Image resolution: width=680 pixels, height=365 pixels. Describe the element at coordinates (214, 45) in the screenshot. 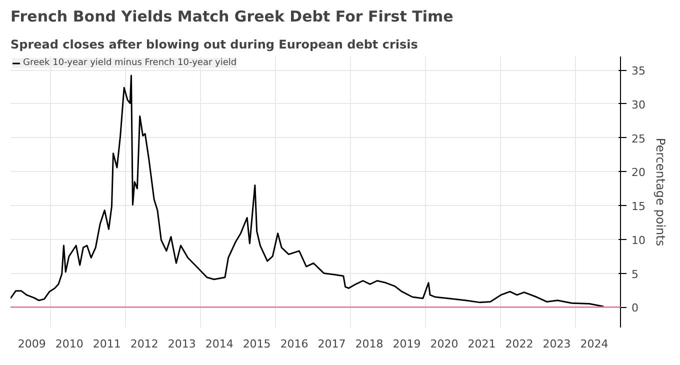

I see `chart-subtitle: Spread closes after blowing out during European debt crisis` at that location.